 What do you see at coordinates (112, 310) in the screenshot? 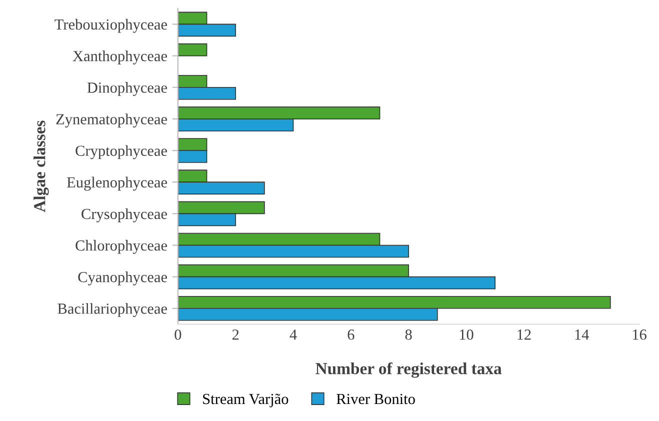
I see `y-tick-label: Bacillariophyceae` at bounding box center [112, 310].